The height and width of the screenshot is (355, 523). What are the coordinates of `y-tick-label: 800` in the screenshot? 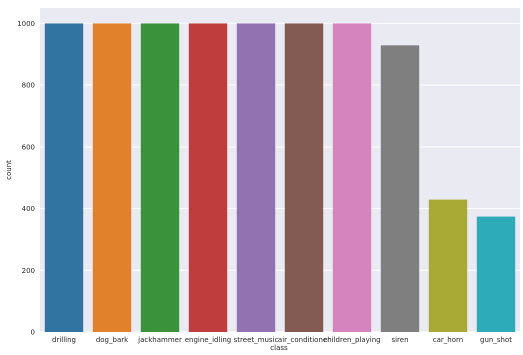 It's located at (28, 86).